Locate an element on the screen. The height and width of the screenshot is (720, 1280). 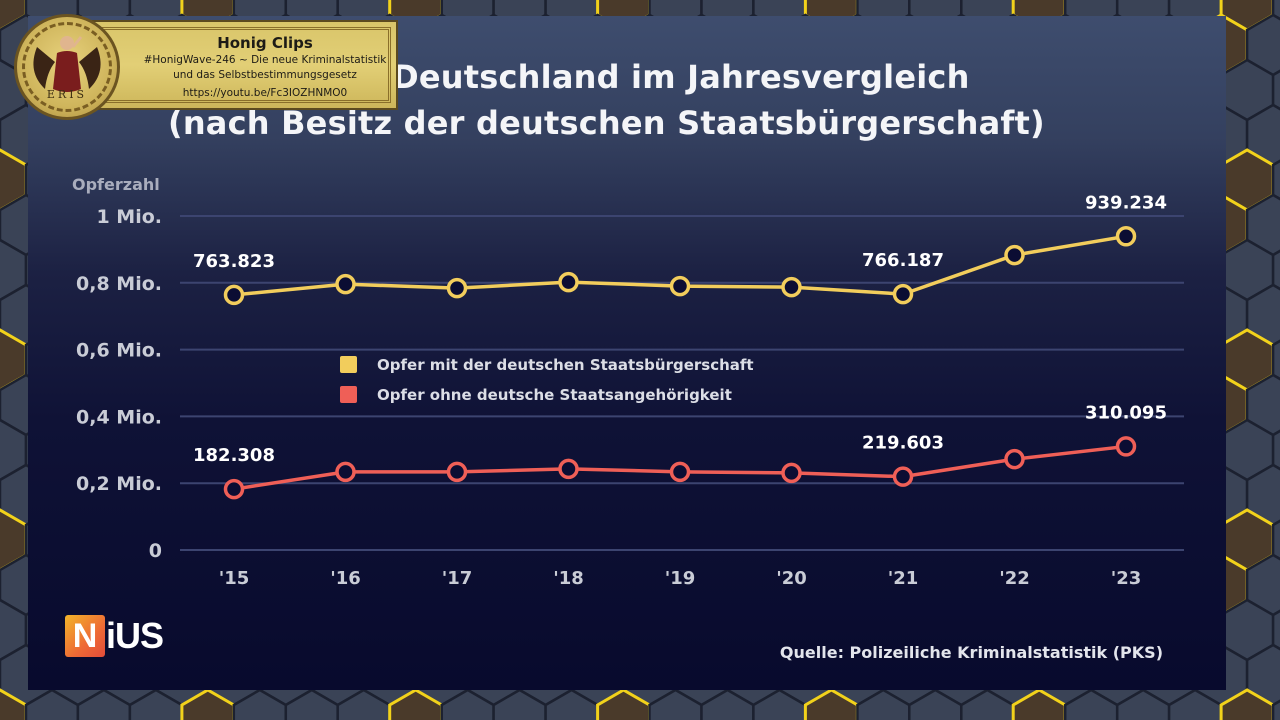
winged-figure-icon is located at coordinates (67, 64).